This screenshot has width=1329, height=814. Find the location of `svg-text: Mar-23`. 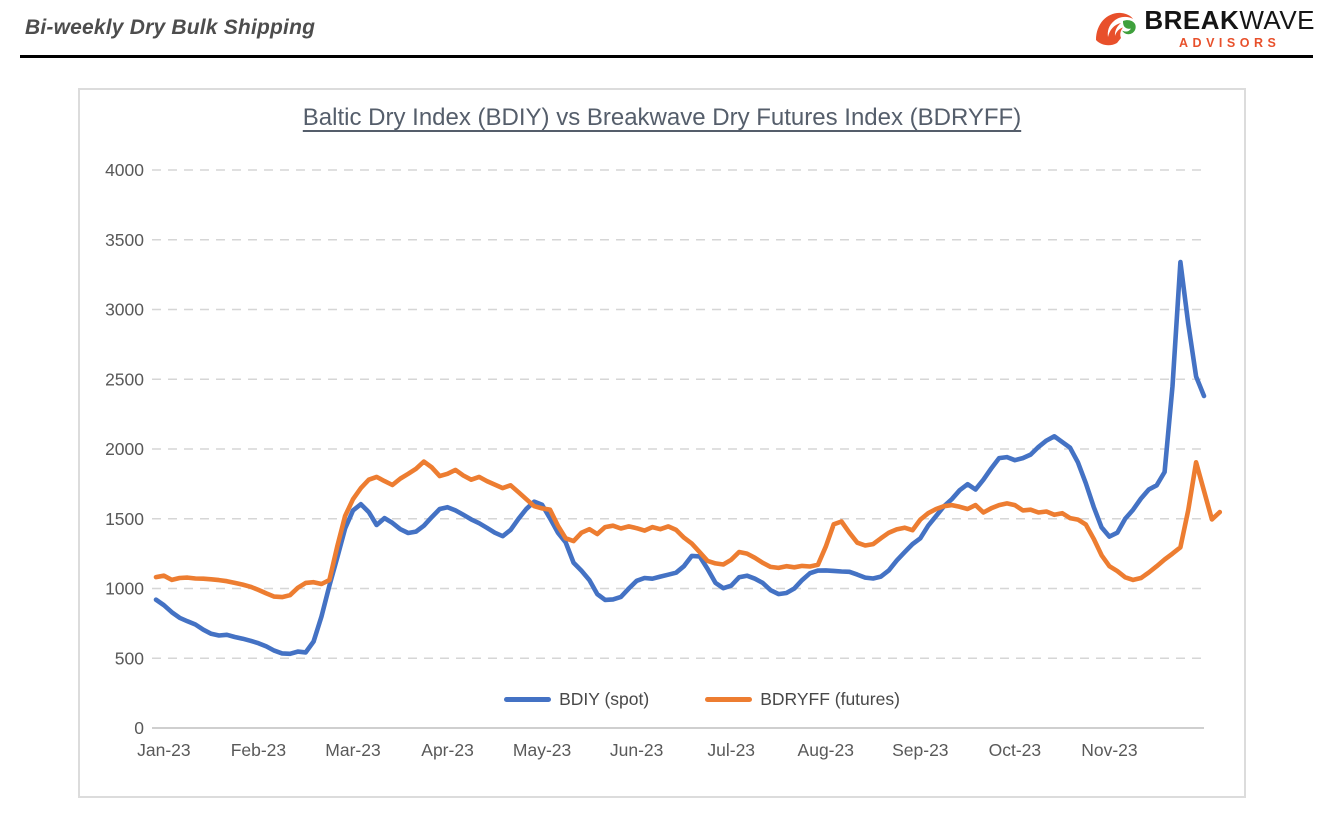

svg-text: Mar-23 is located at coordinates (352, 750).